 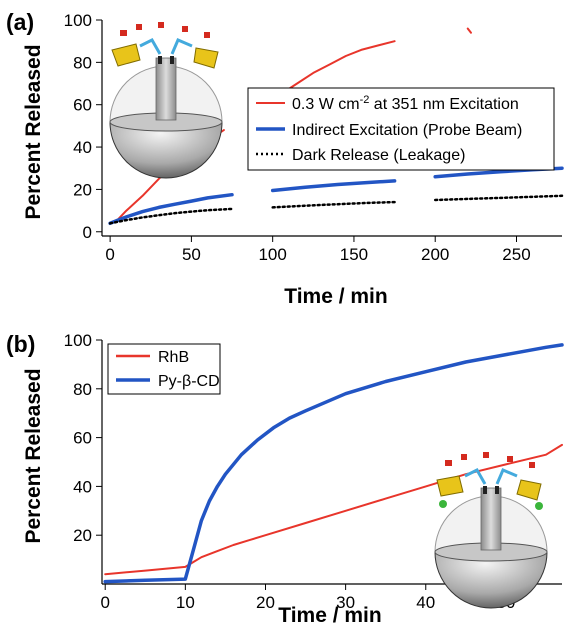 I want to click on panel-b-label: (b), so click(x=20, y=344).